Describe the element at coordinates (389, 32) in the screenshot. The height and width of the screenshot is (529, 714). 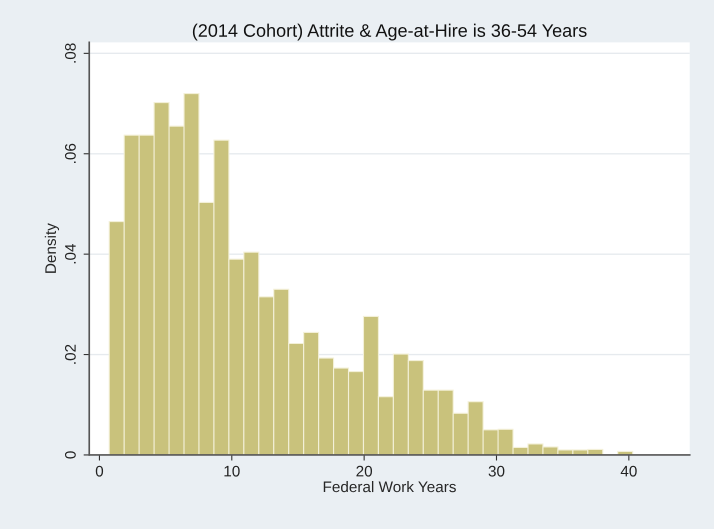
I see `chart-title: (2014 Cohort) Attrite & Age-at-Hire is 36-54 Years` at that location.